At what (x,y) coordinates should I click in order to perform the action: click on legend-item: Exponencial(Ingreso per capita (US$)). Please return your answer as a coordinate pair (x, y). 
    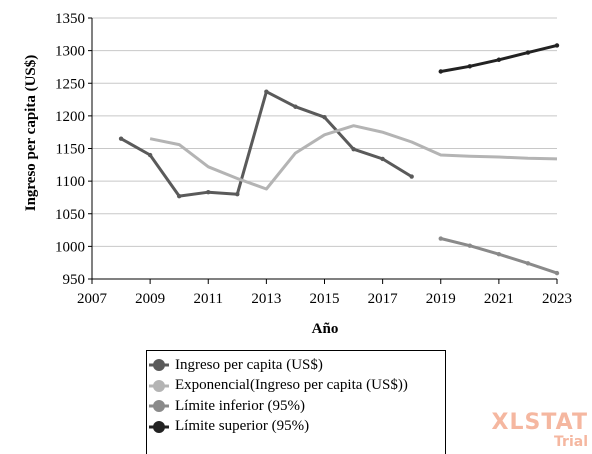
    Looking at the image, I should click on (296, 386).